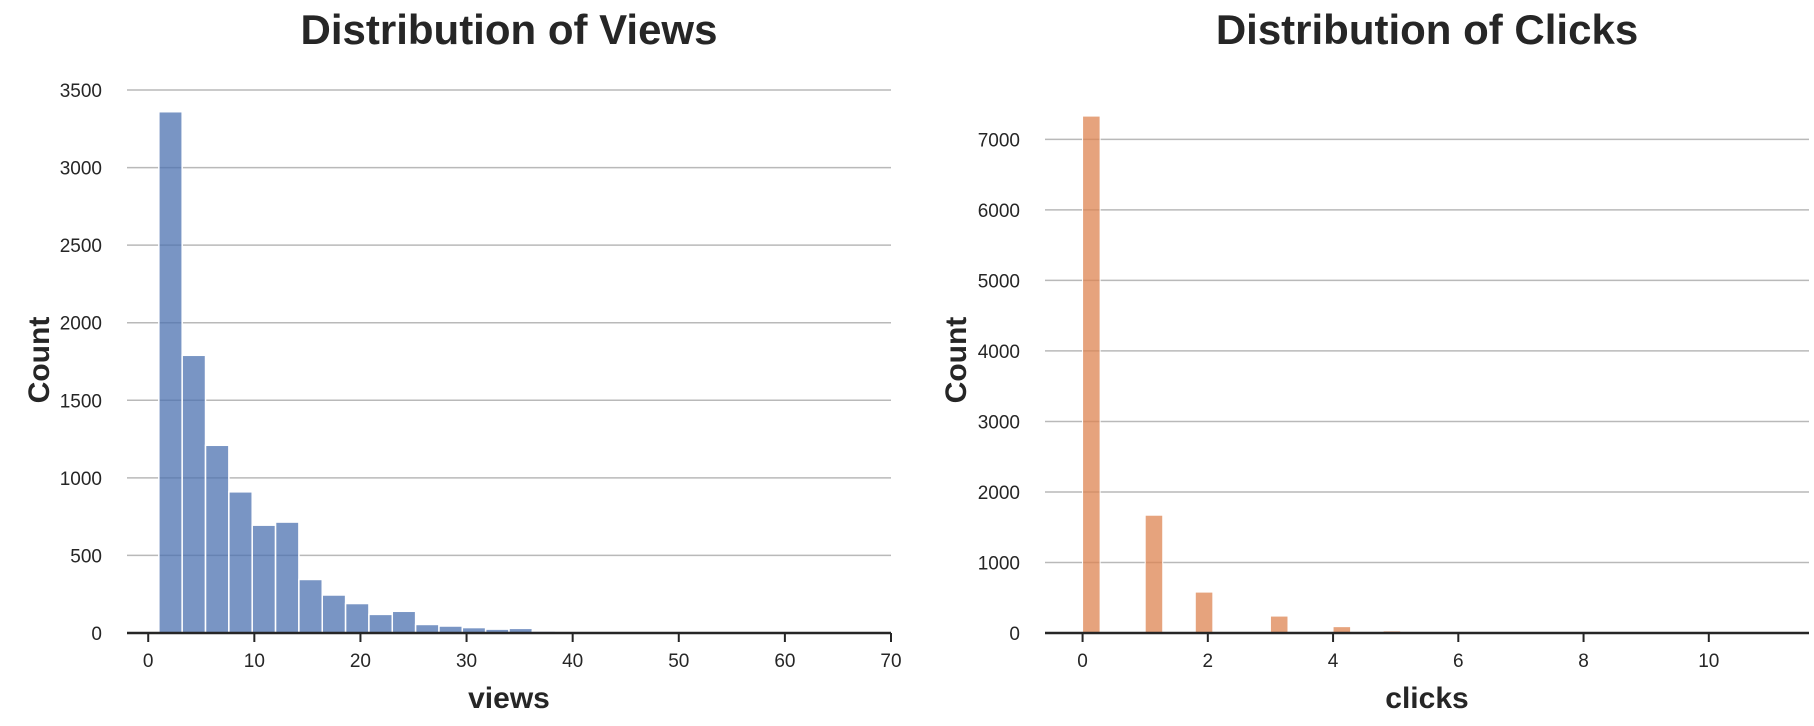 This screenshot has height=726, width=1814. Describe the element at coordinates (1427, 29) in the screenshot. I see `clicks-chart-title: Distribution of Clicks` at that location.